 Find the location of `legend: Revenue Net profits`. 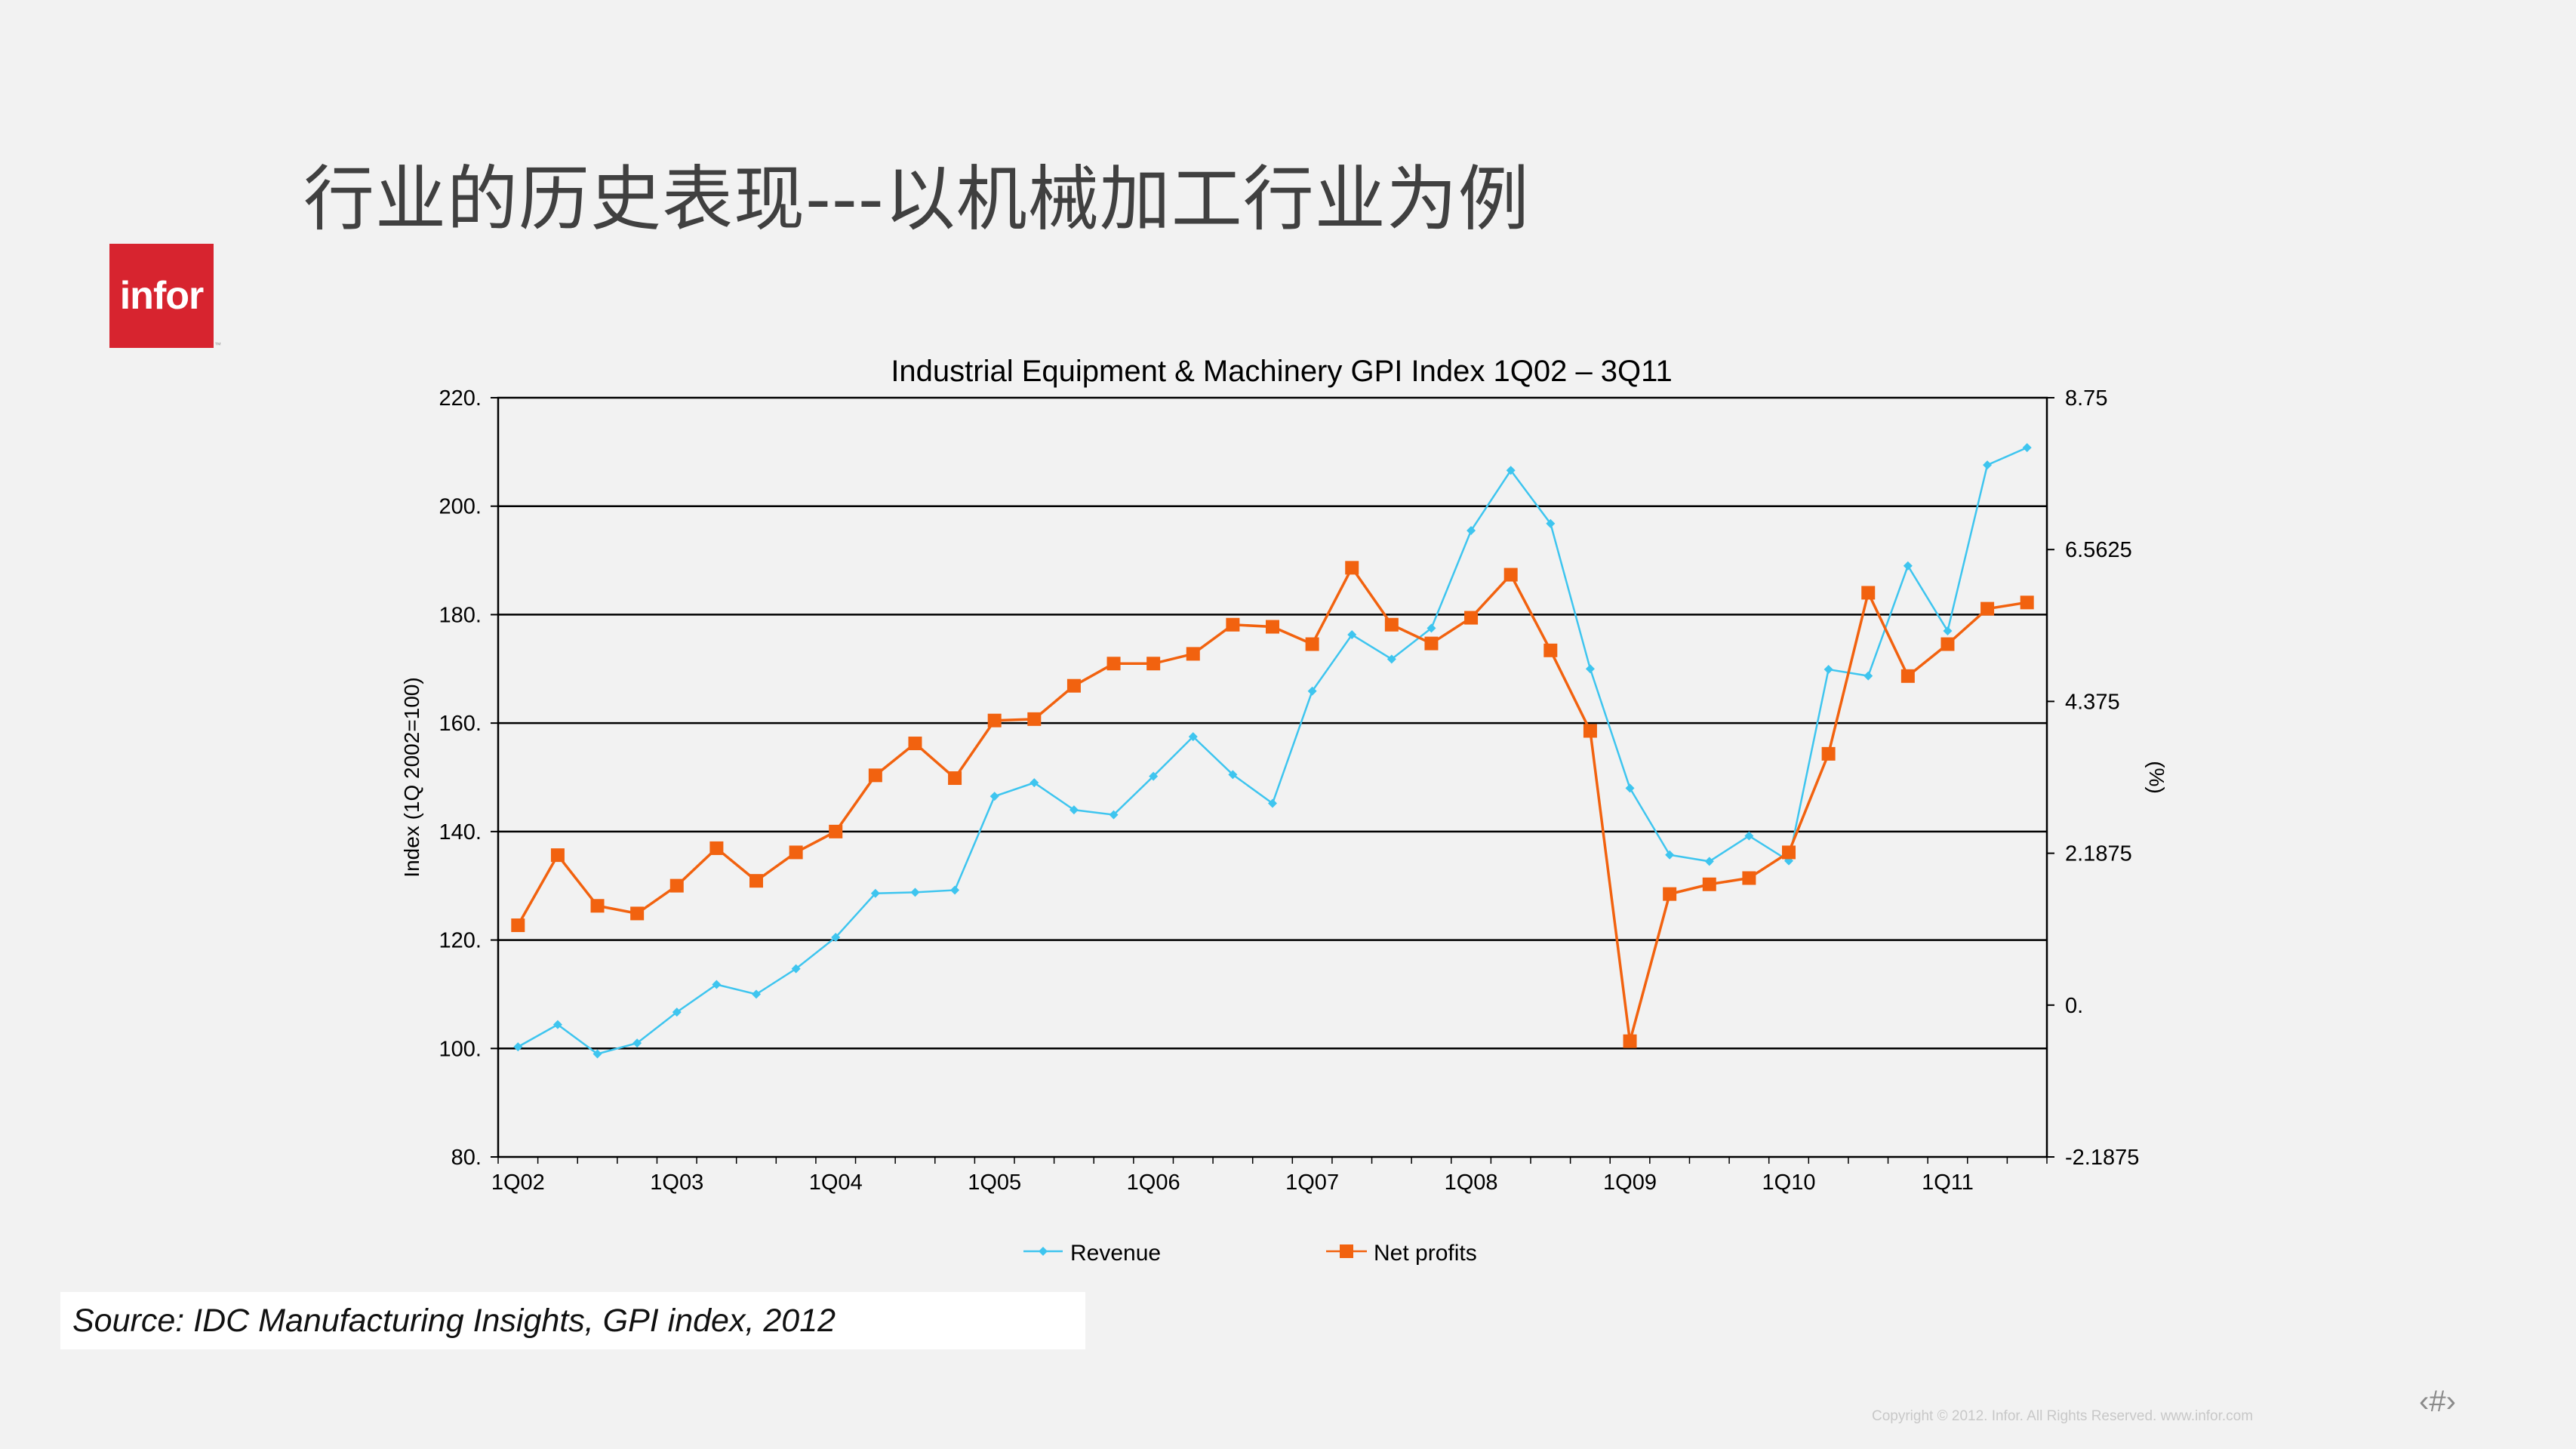

legend: Revenue Net profits is located at coordinates (1250, 1253).